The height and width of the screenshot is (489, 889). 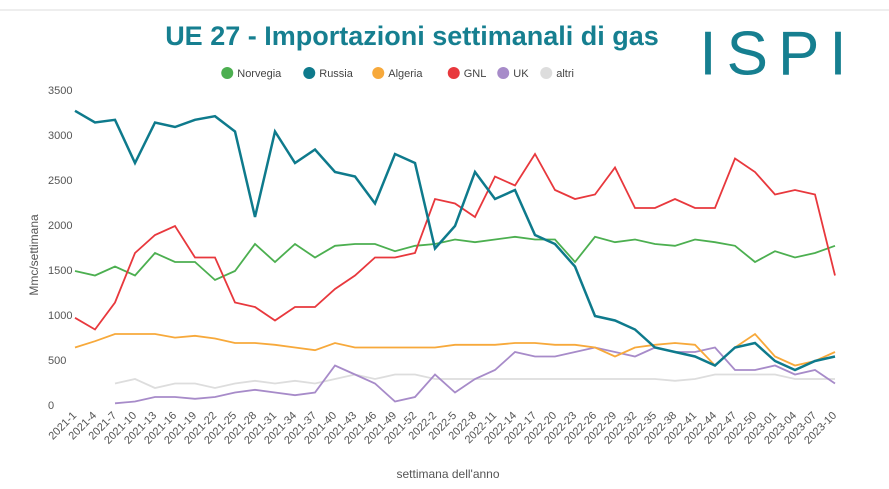 What do you see at coordinates (521, 74) in the screenshot?
I see `legend-label: UK` at bounding box center [521, 74].